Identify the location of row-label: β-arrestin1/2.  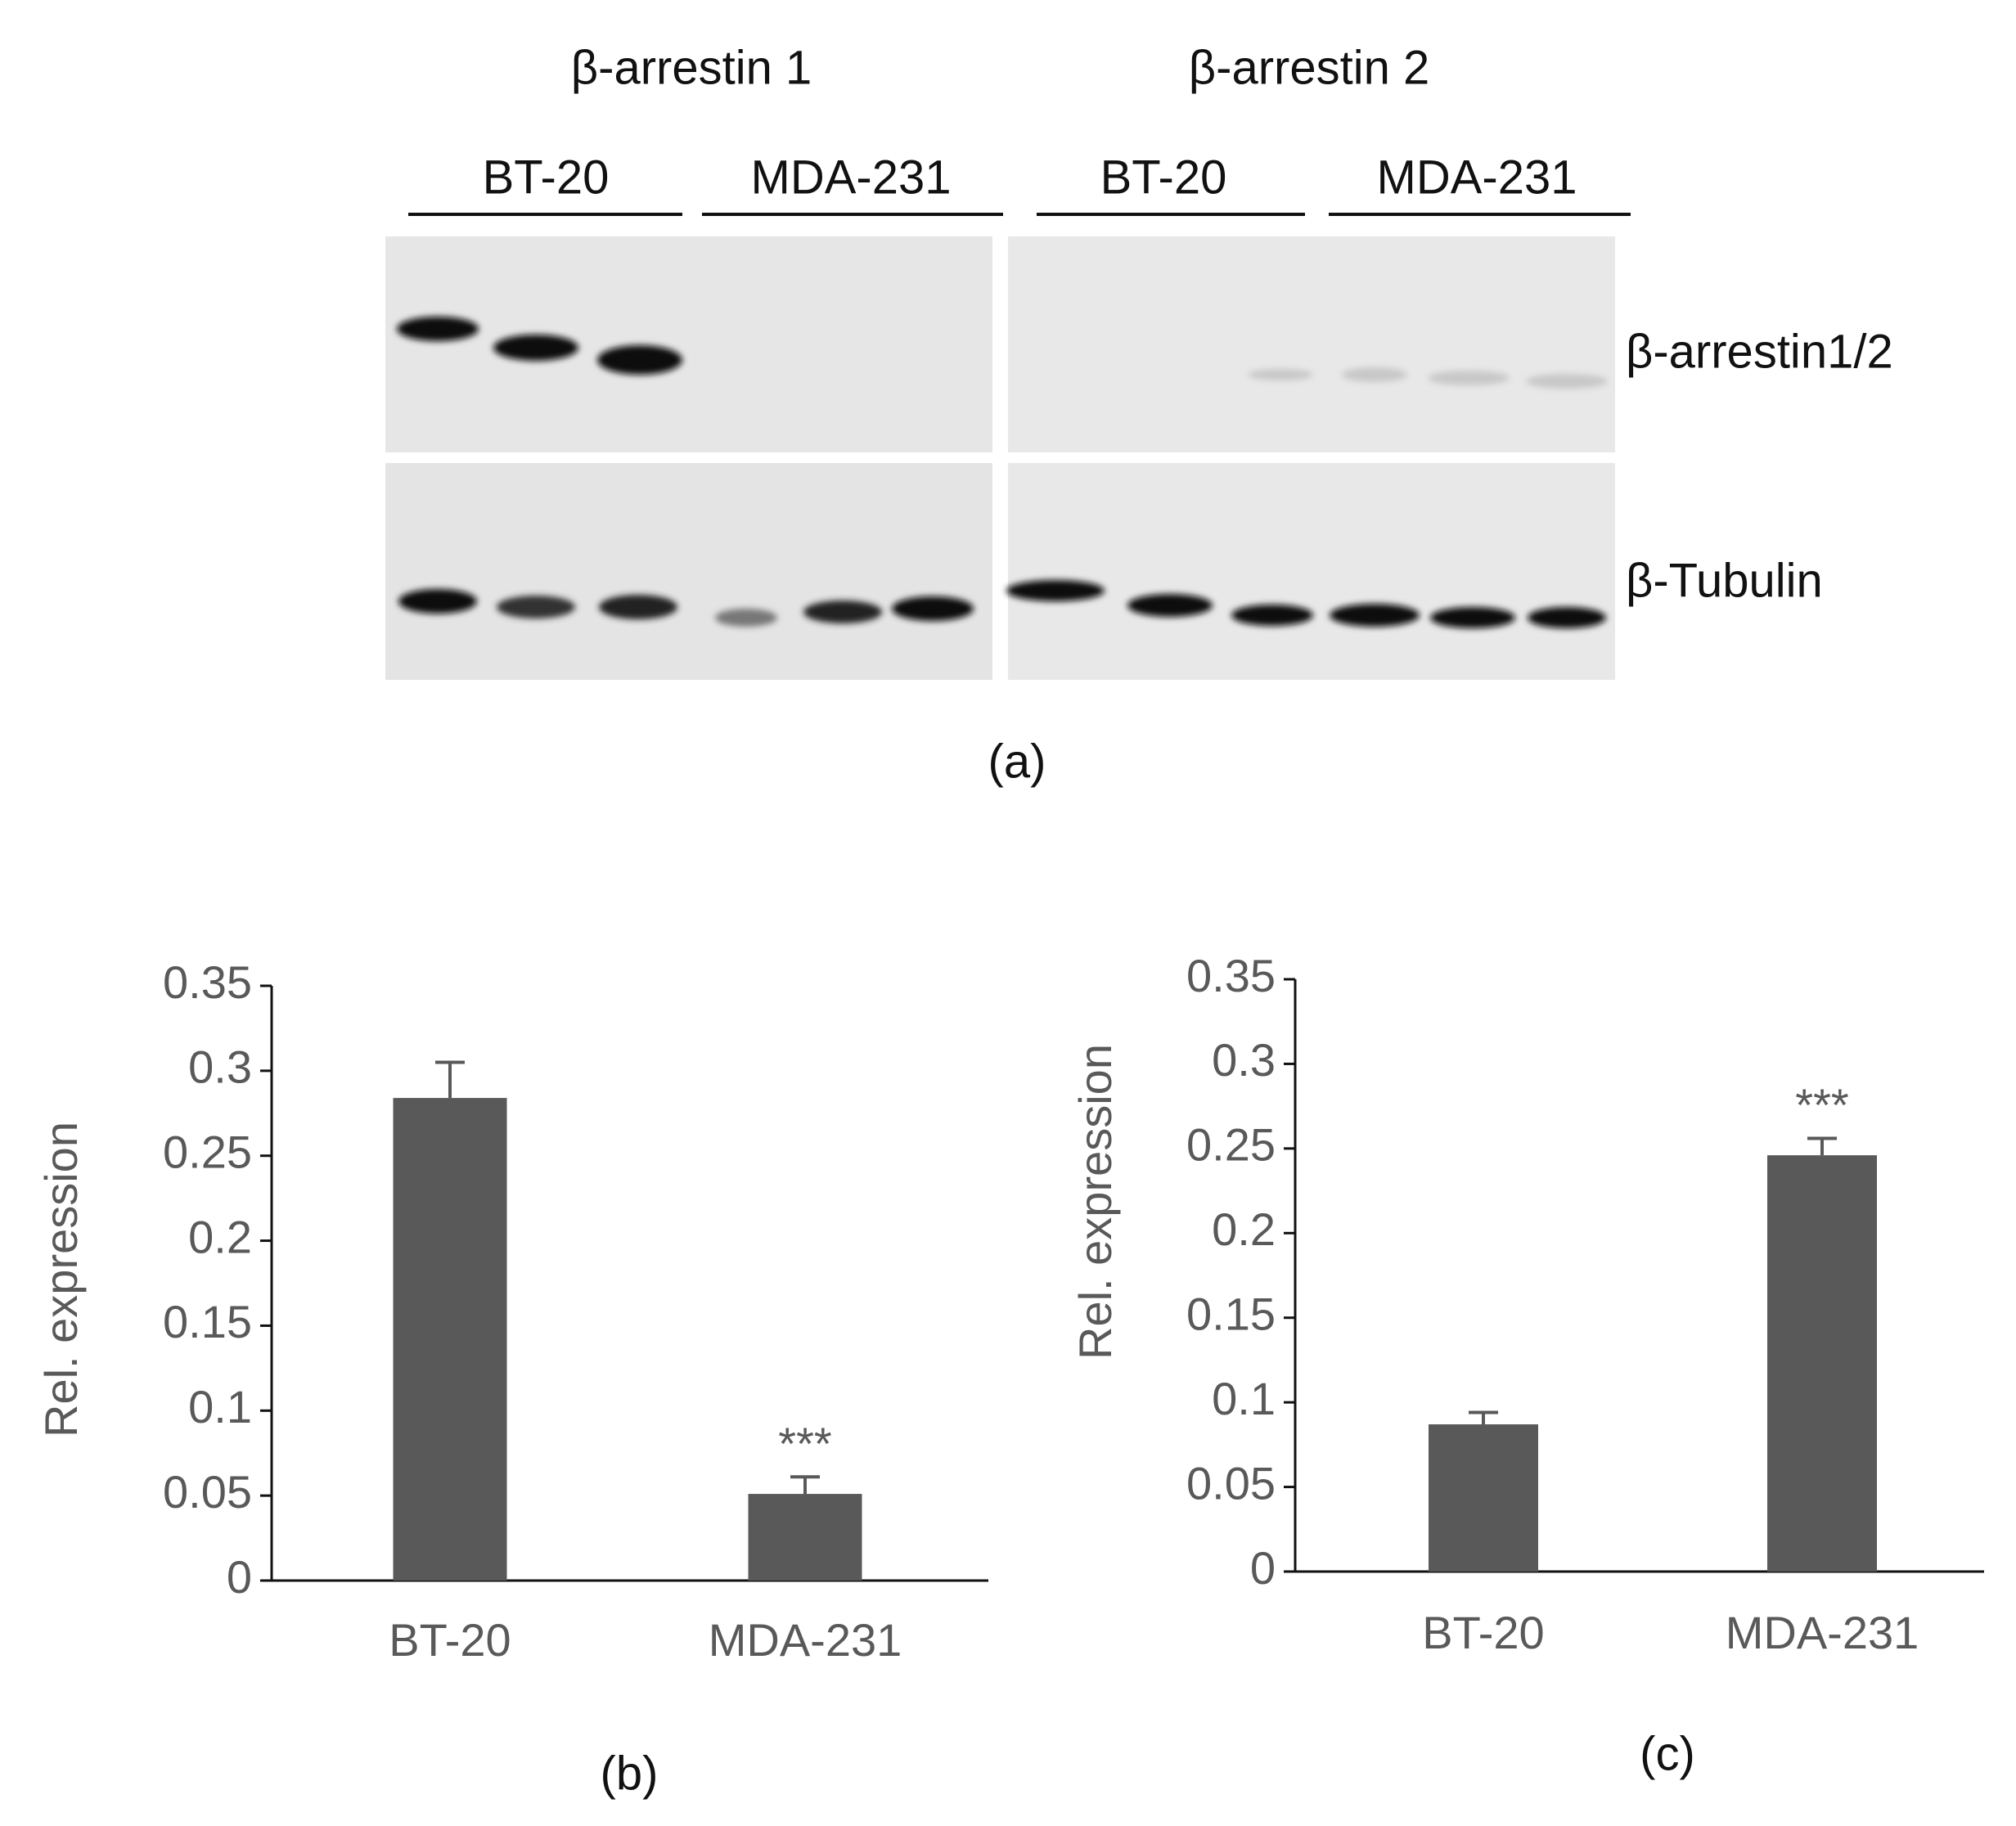
(1759, 351).